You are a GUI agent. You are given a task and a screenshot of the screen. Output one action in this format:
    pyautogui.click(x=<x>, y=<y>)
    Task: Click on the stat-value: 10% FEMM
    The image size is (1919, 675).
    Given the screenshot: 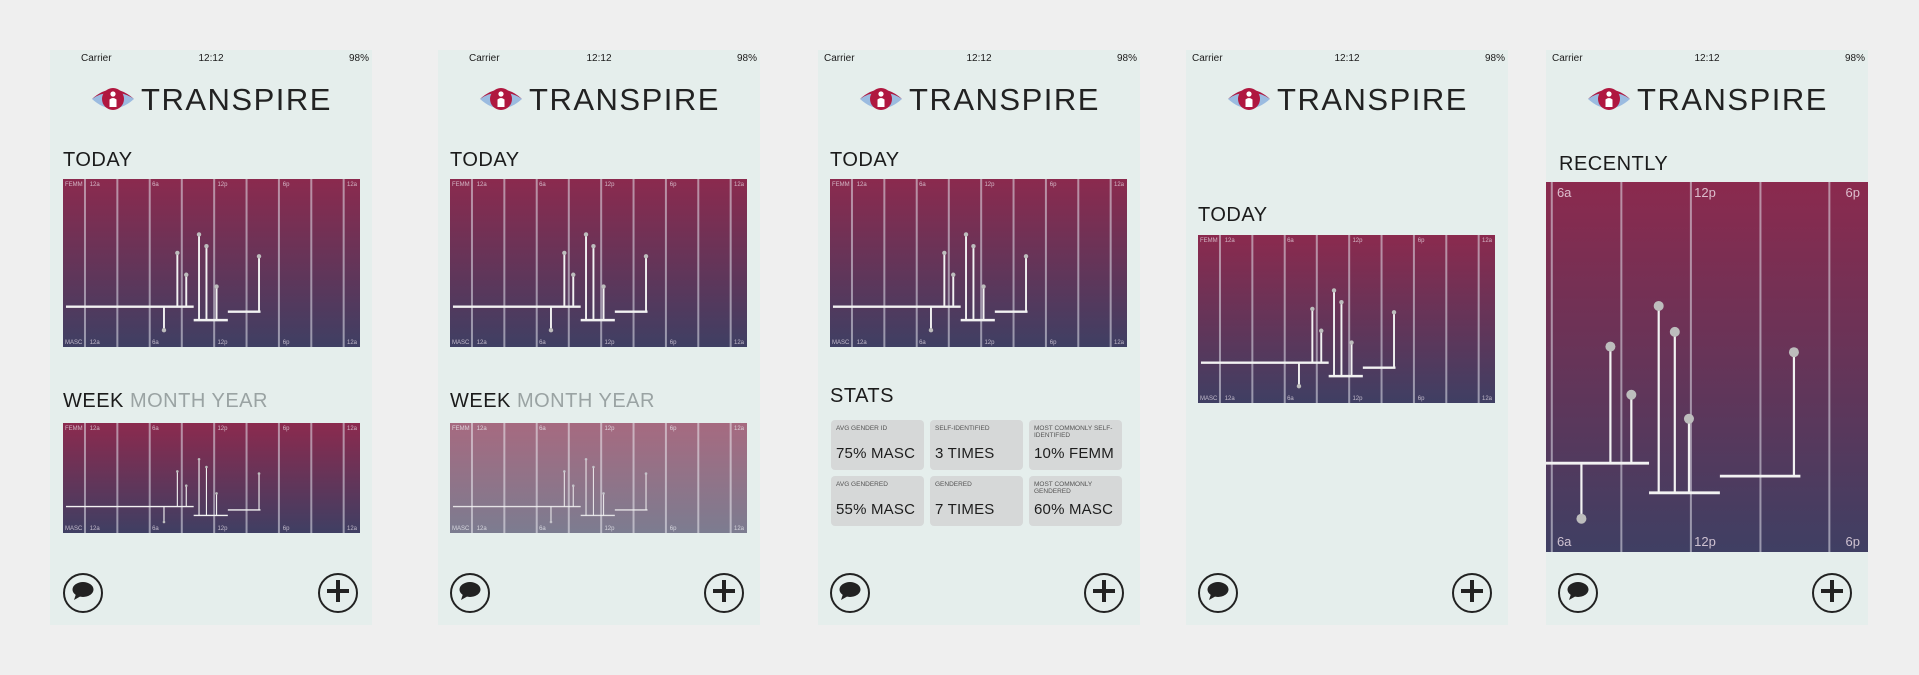 What is the action you would take?
    pyautogui.click(x=1074, y=453)
    